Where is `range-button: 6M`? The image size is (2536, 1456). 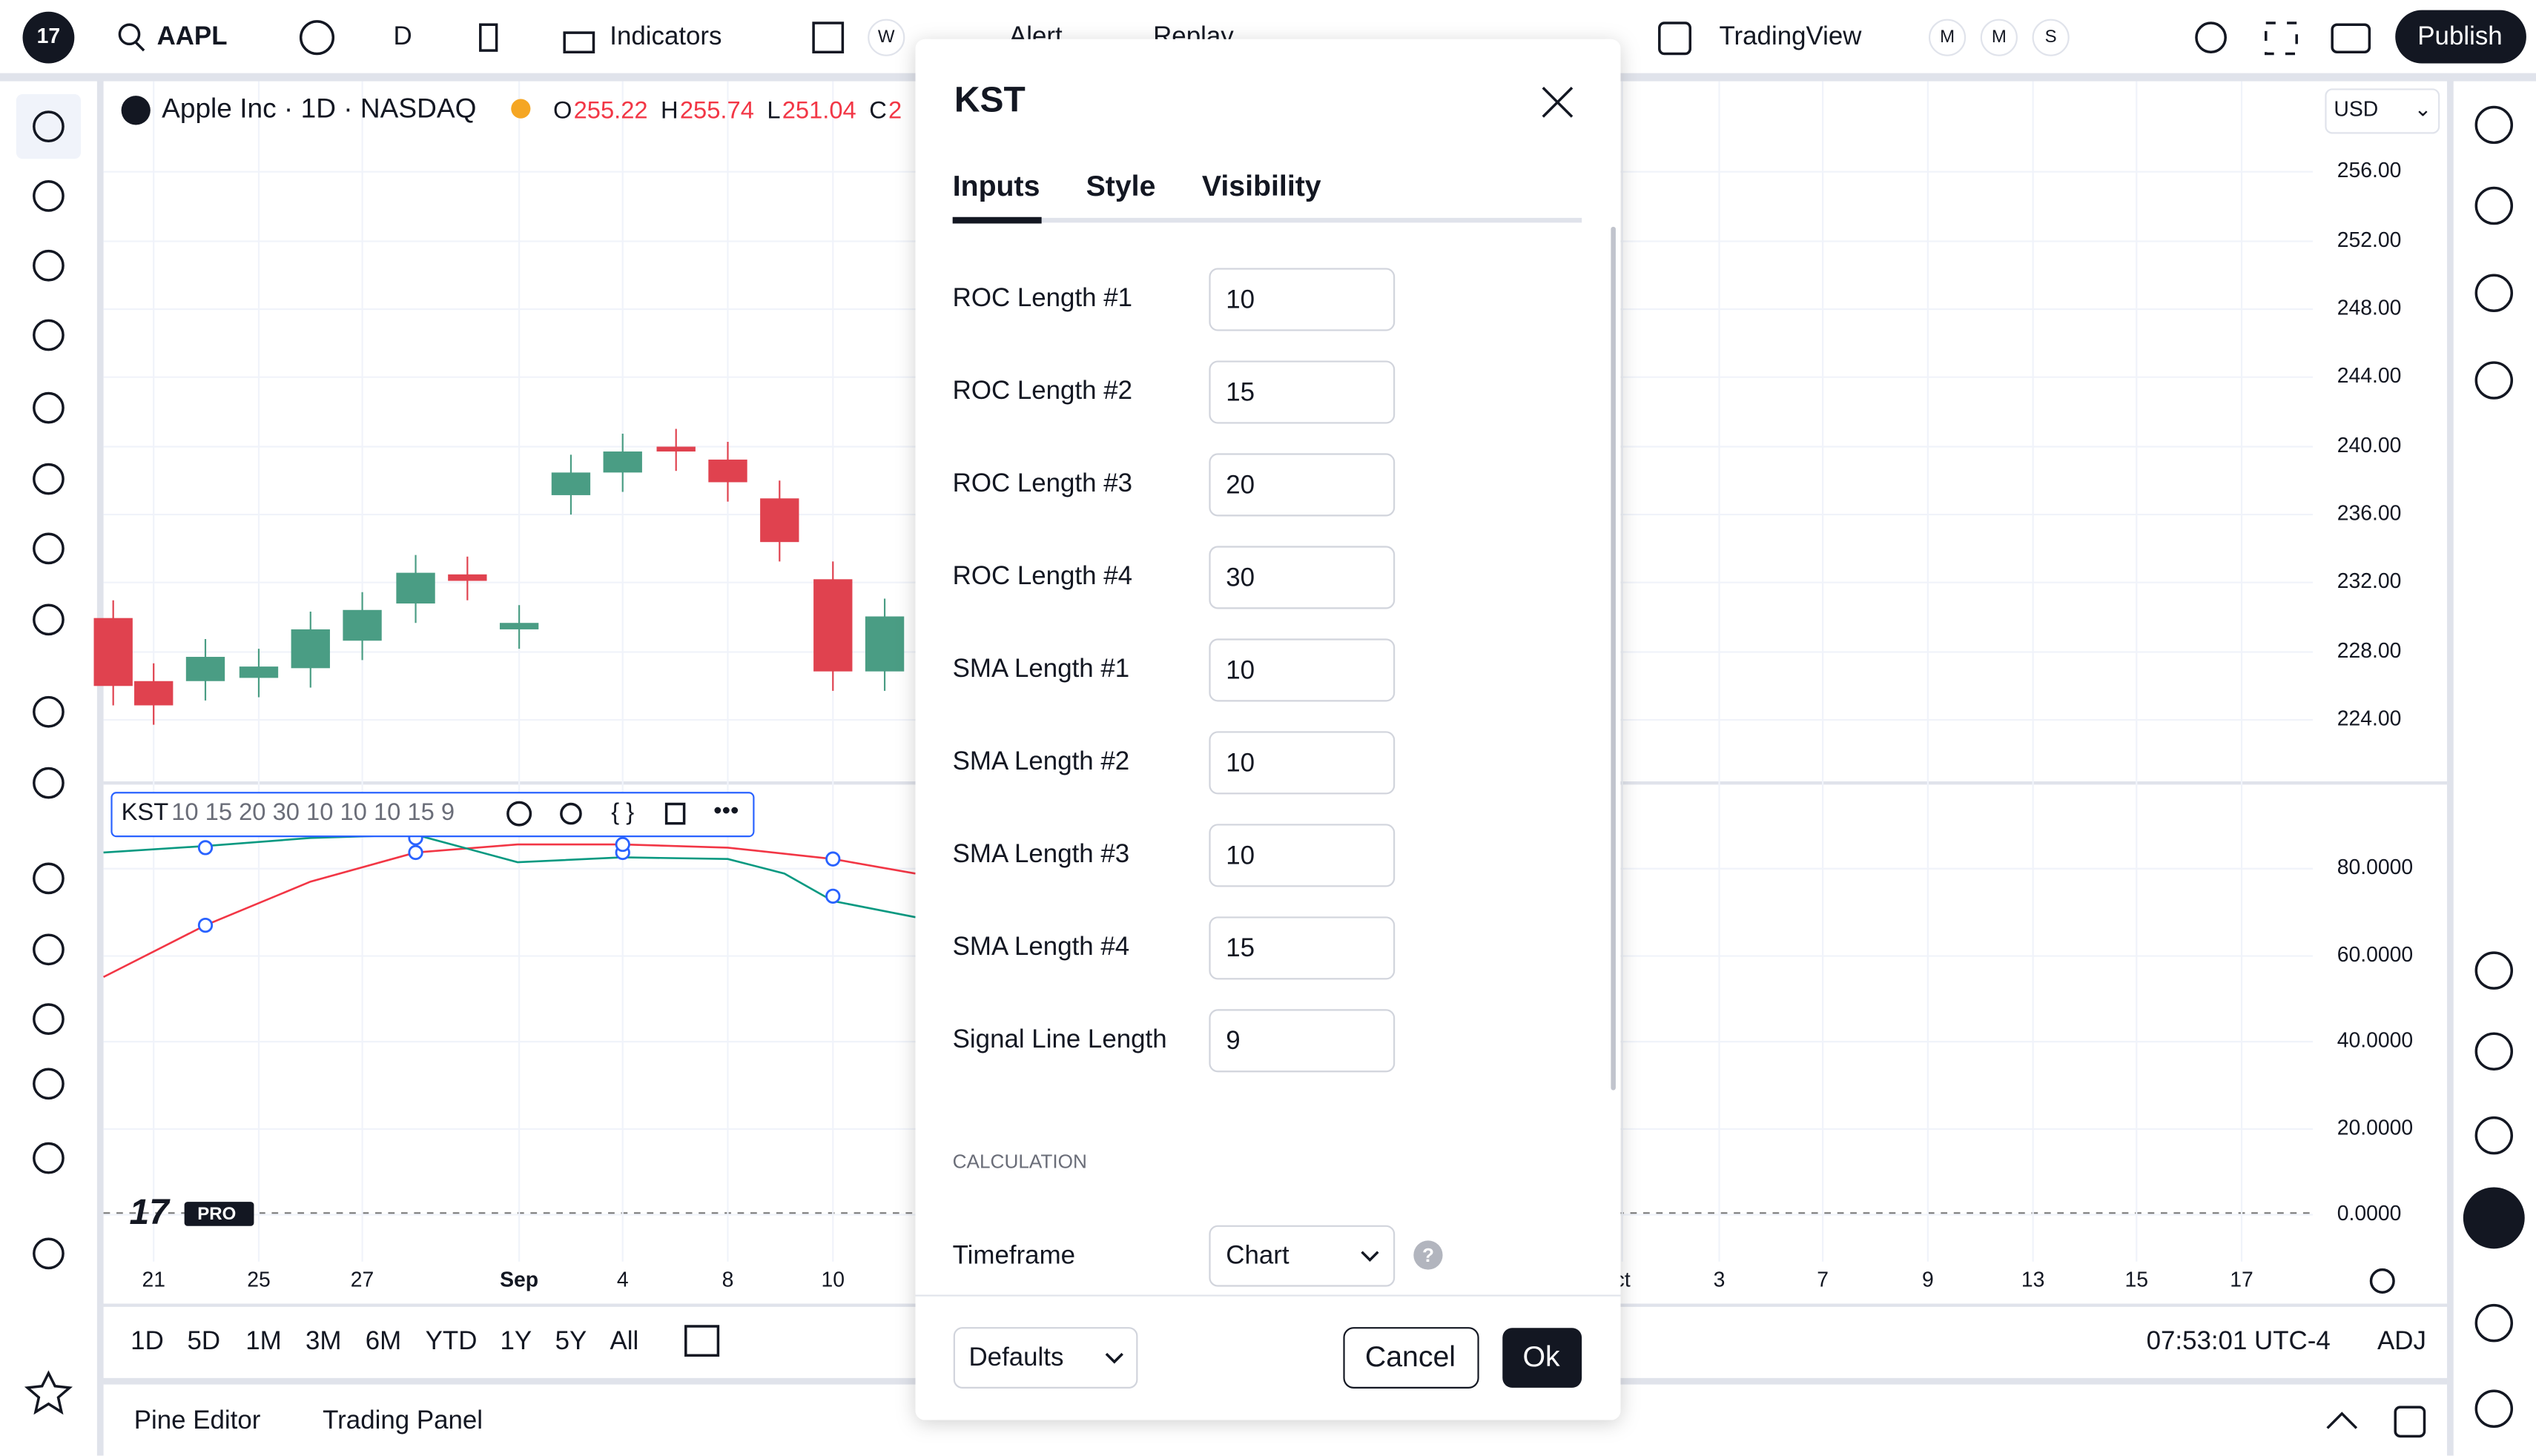
range-button: 6M is located at coordinates (383, 1340).